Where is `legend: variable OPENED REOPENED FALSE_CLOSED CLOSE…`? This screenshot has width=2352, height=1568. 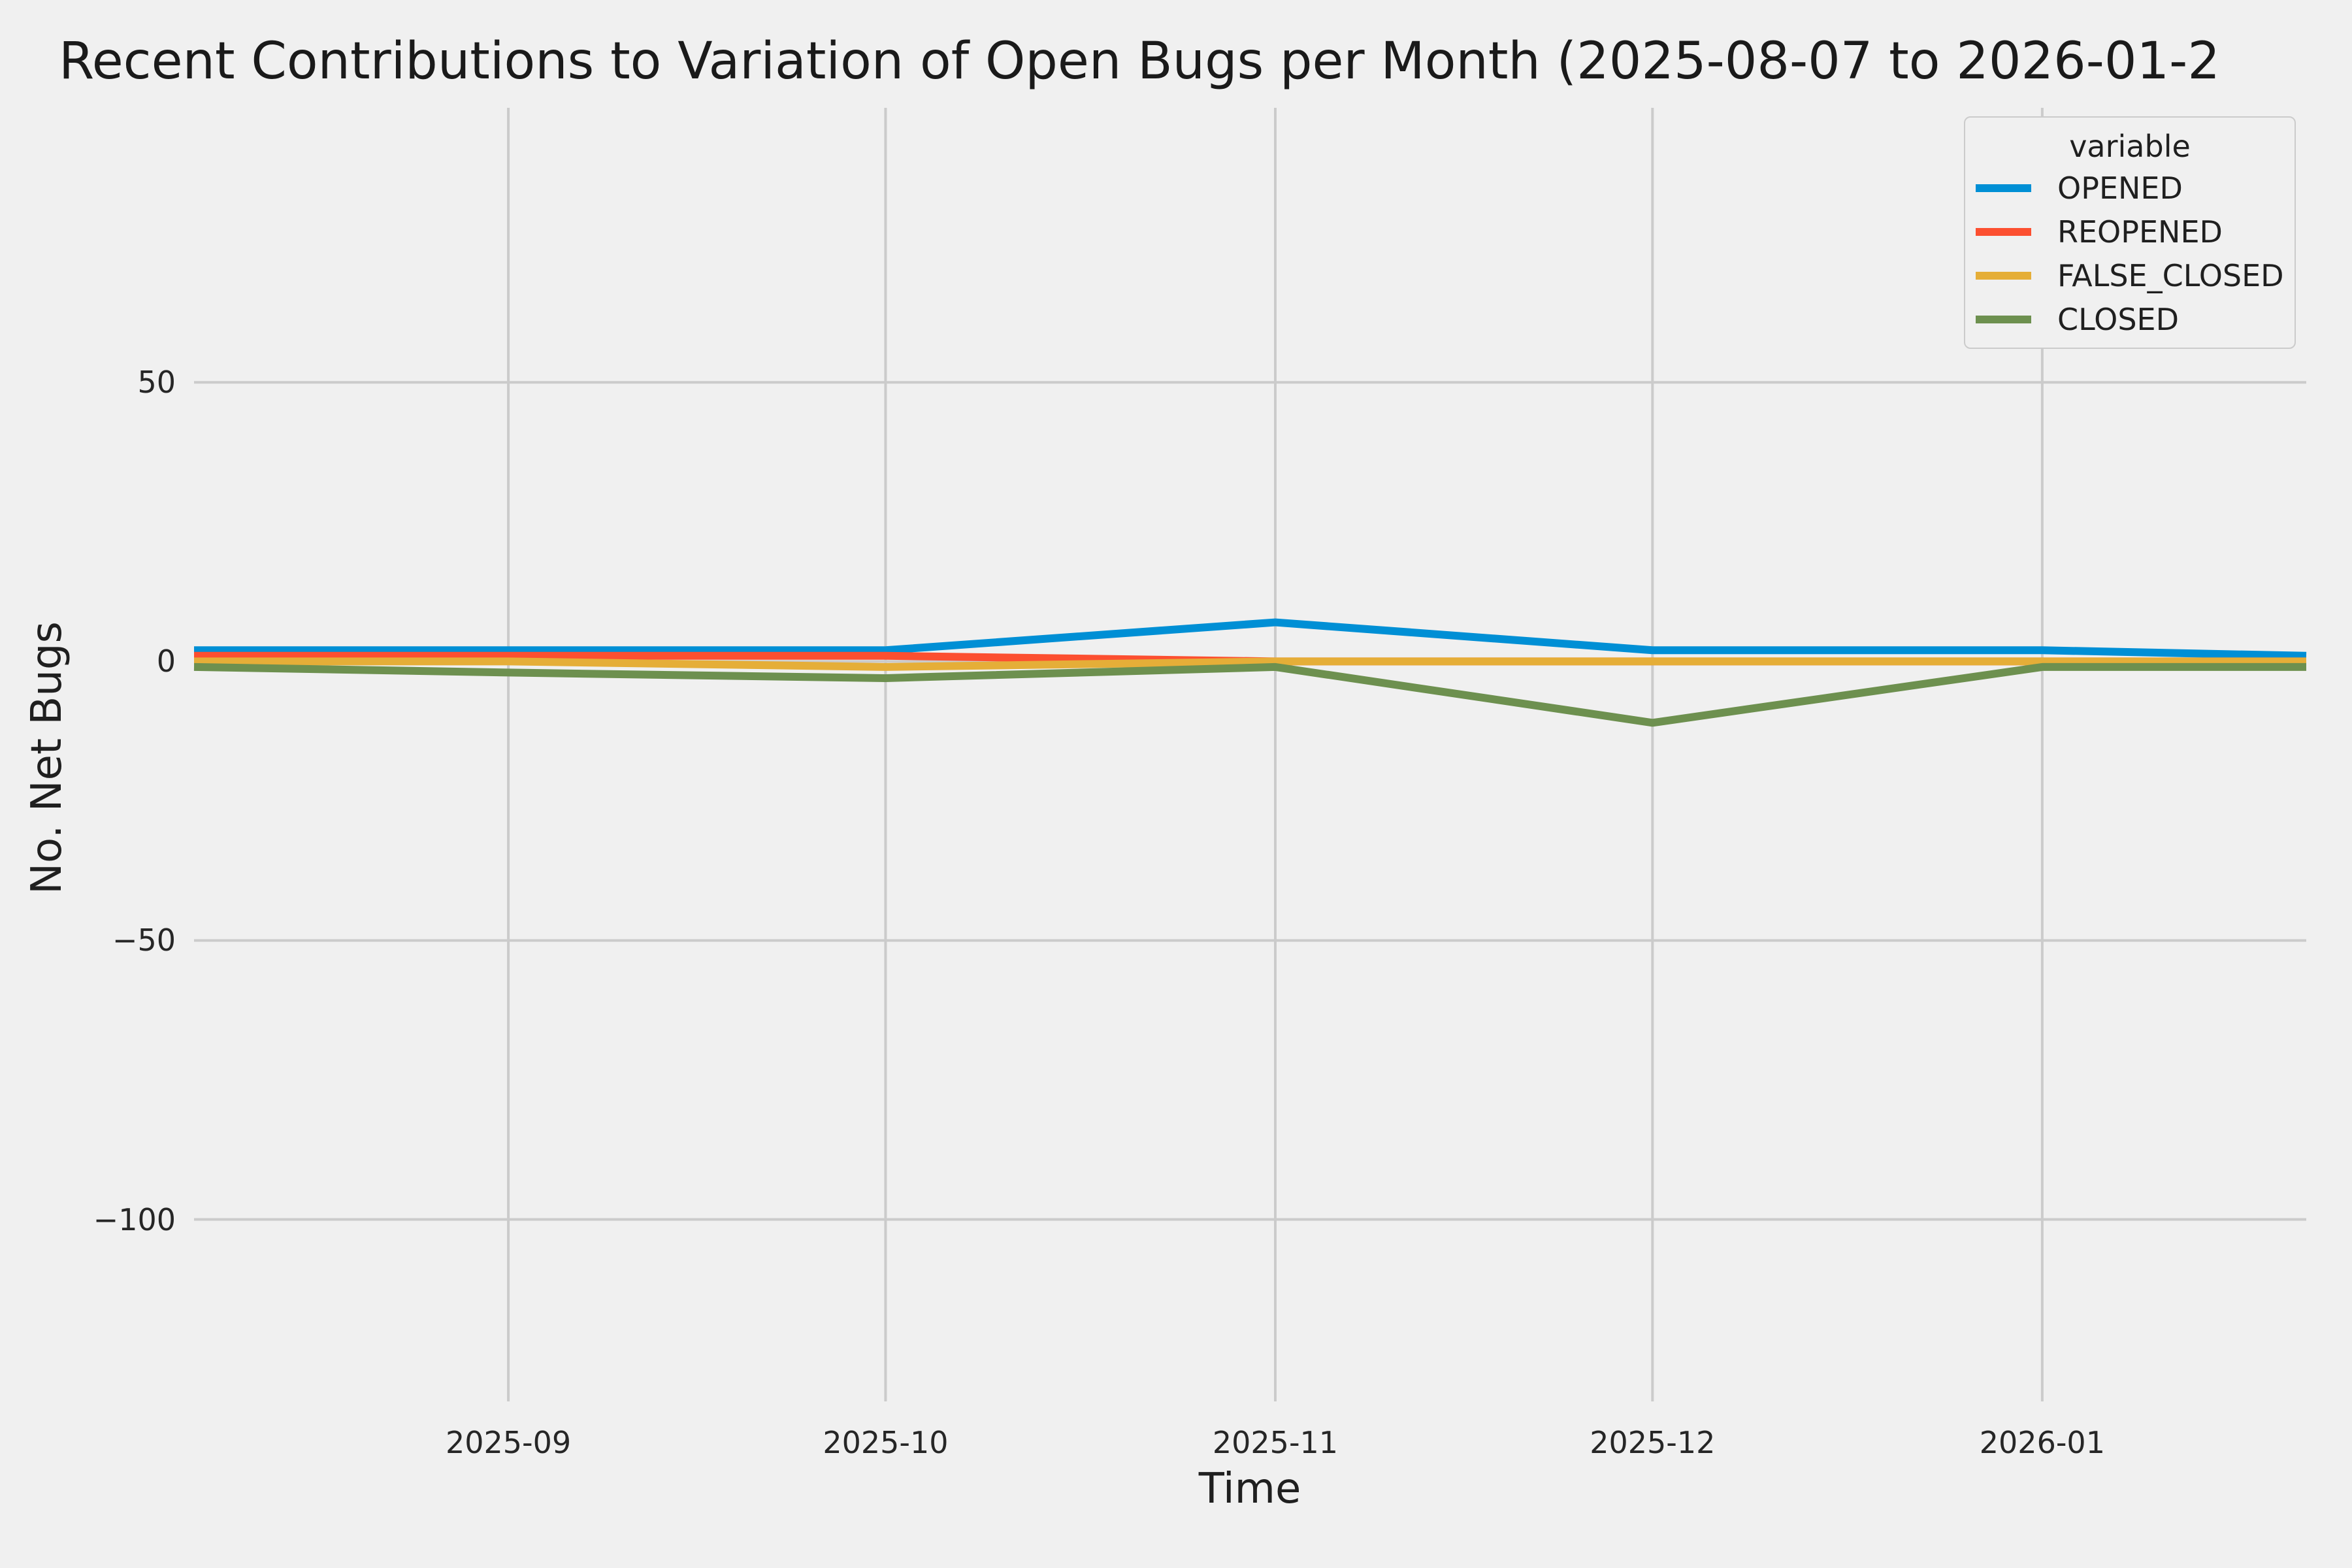 legend: variable OPENED REOPENED FALSE_CLOSED CLOSE… is located at coordinates (2130, 232).